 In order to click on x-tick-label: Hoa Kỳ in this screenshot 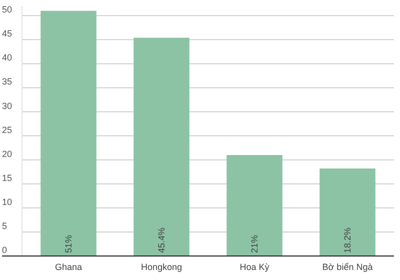, I will do `click(255, 267)`.